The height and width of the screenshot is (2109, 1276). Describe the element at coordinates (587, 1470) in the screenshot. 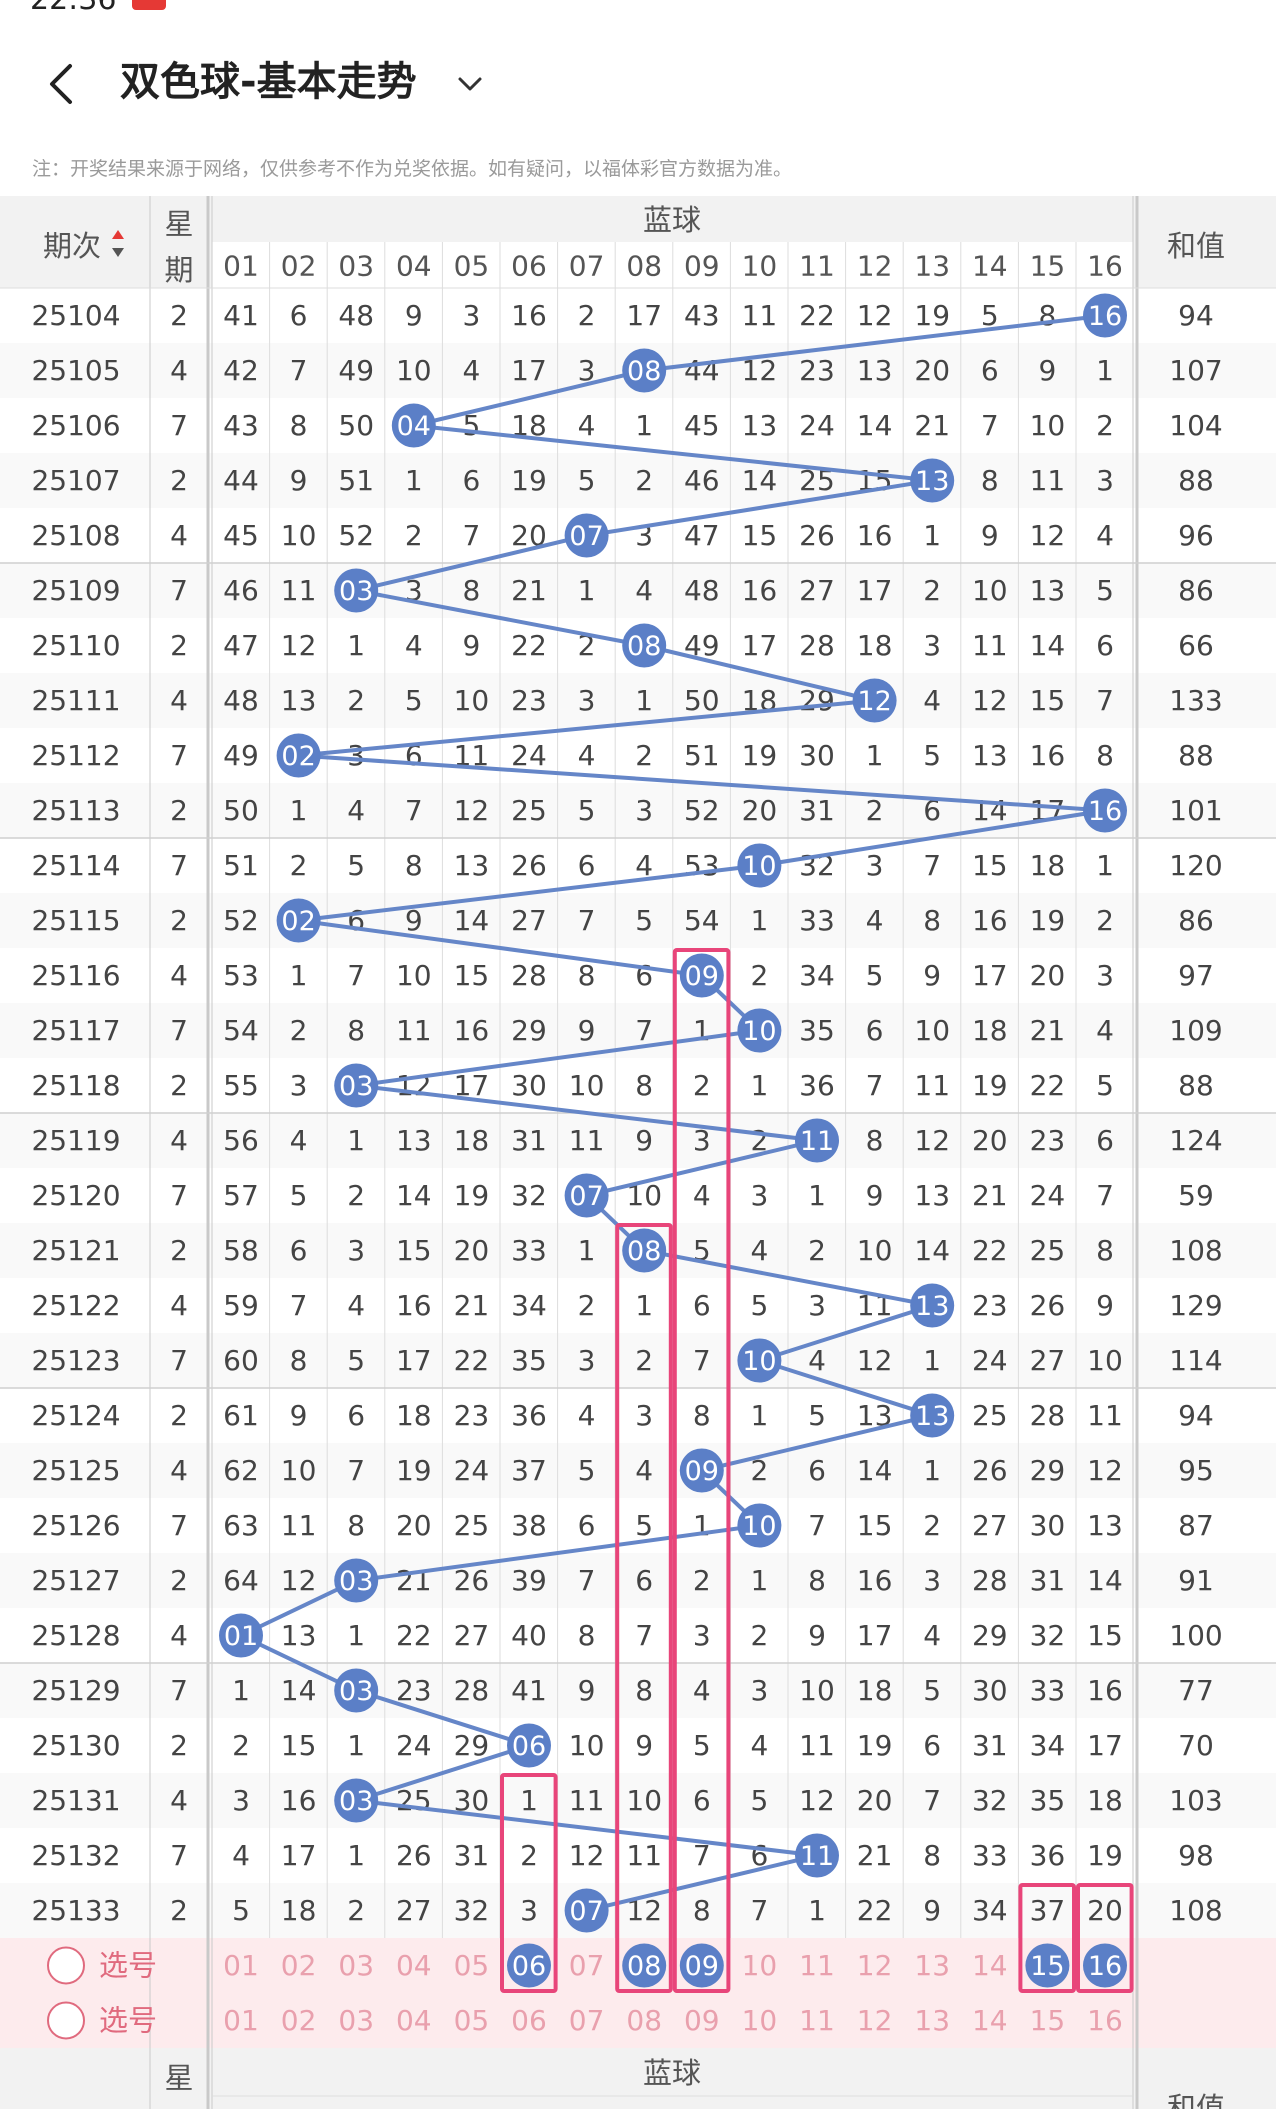

I see `omission-cell: 5` at that location.